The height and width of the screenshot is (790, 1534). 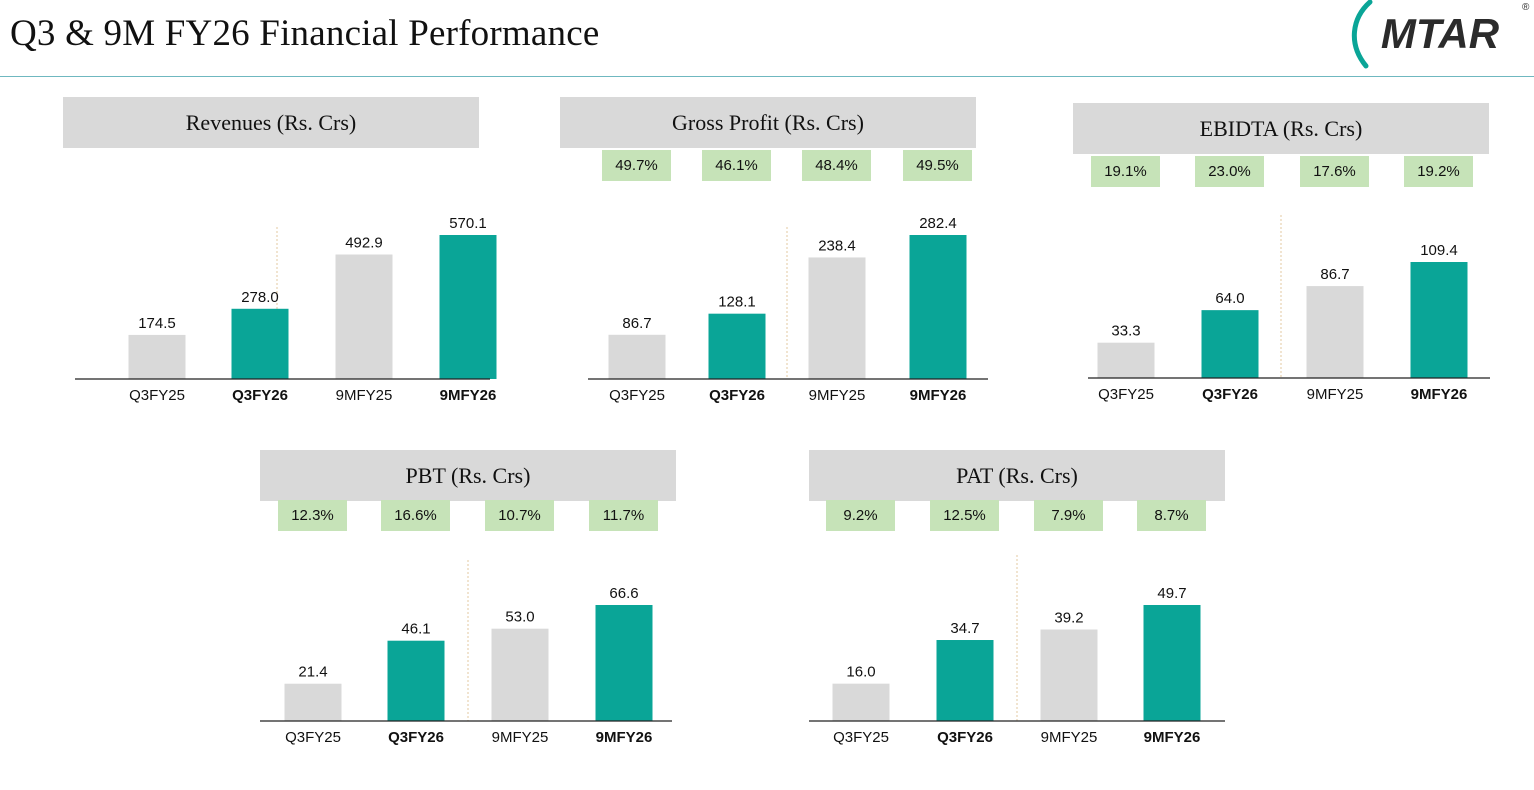 What do you see at coordinates (466, 653) in the screenshot?
I see `bar-chart: 21.4 Q3FY25 46.1 Q3FY26 53.0 9MFY25 66.6 9MFY26` at bounding box center [466, 653].